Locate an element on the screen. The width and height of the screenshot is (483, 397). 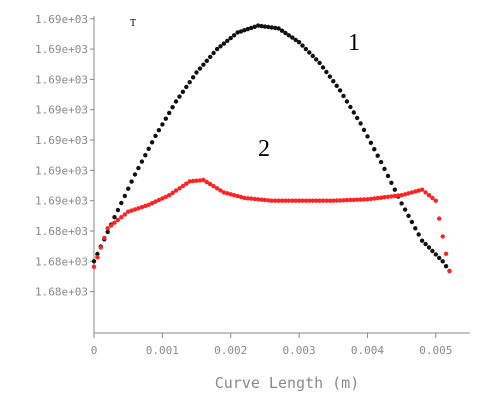
curve-2-label: 2 is located at coordinates (264, 149).